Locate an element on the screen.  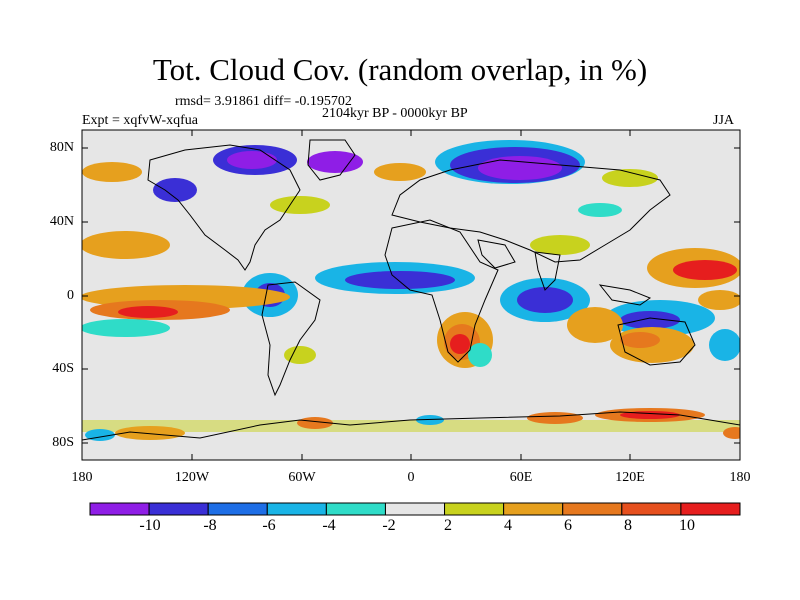
colorbar-label: -6 is located at coordinates (269, 525).